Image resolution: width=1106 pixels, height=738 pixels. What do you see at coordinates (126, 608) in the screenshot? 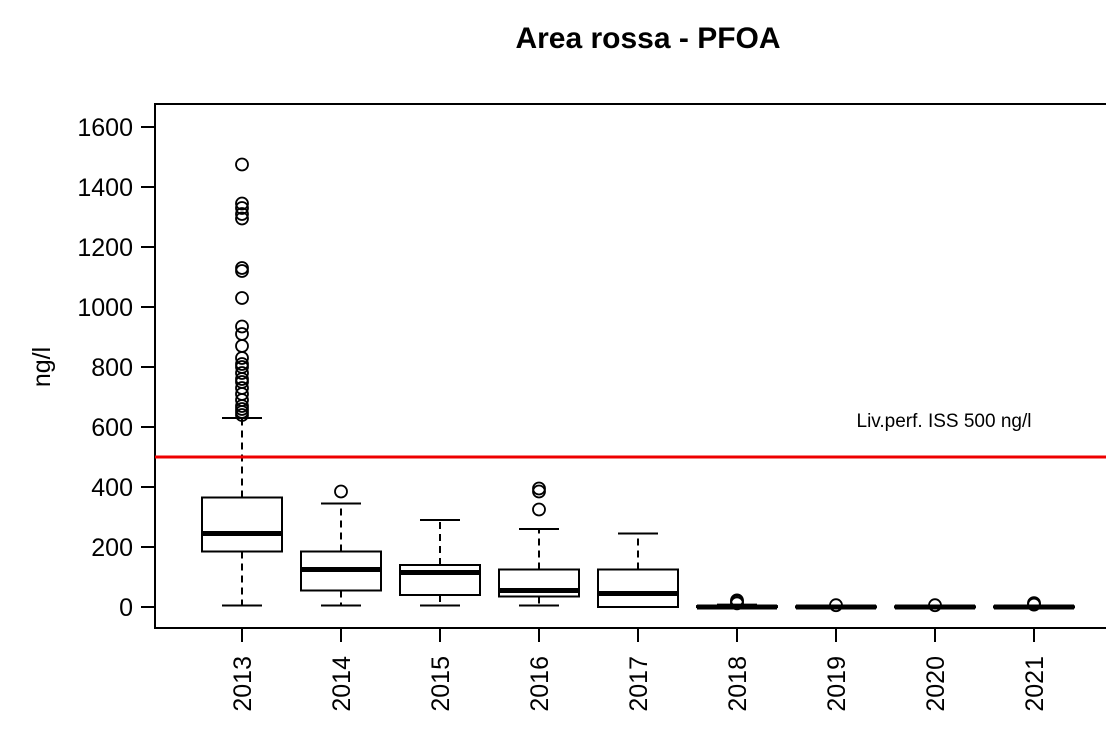
I see `y-tick-label: 0` at bounding box center [126, 608].